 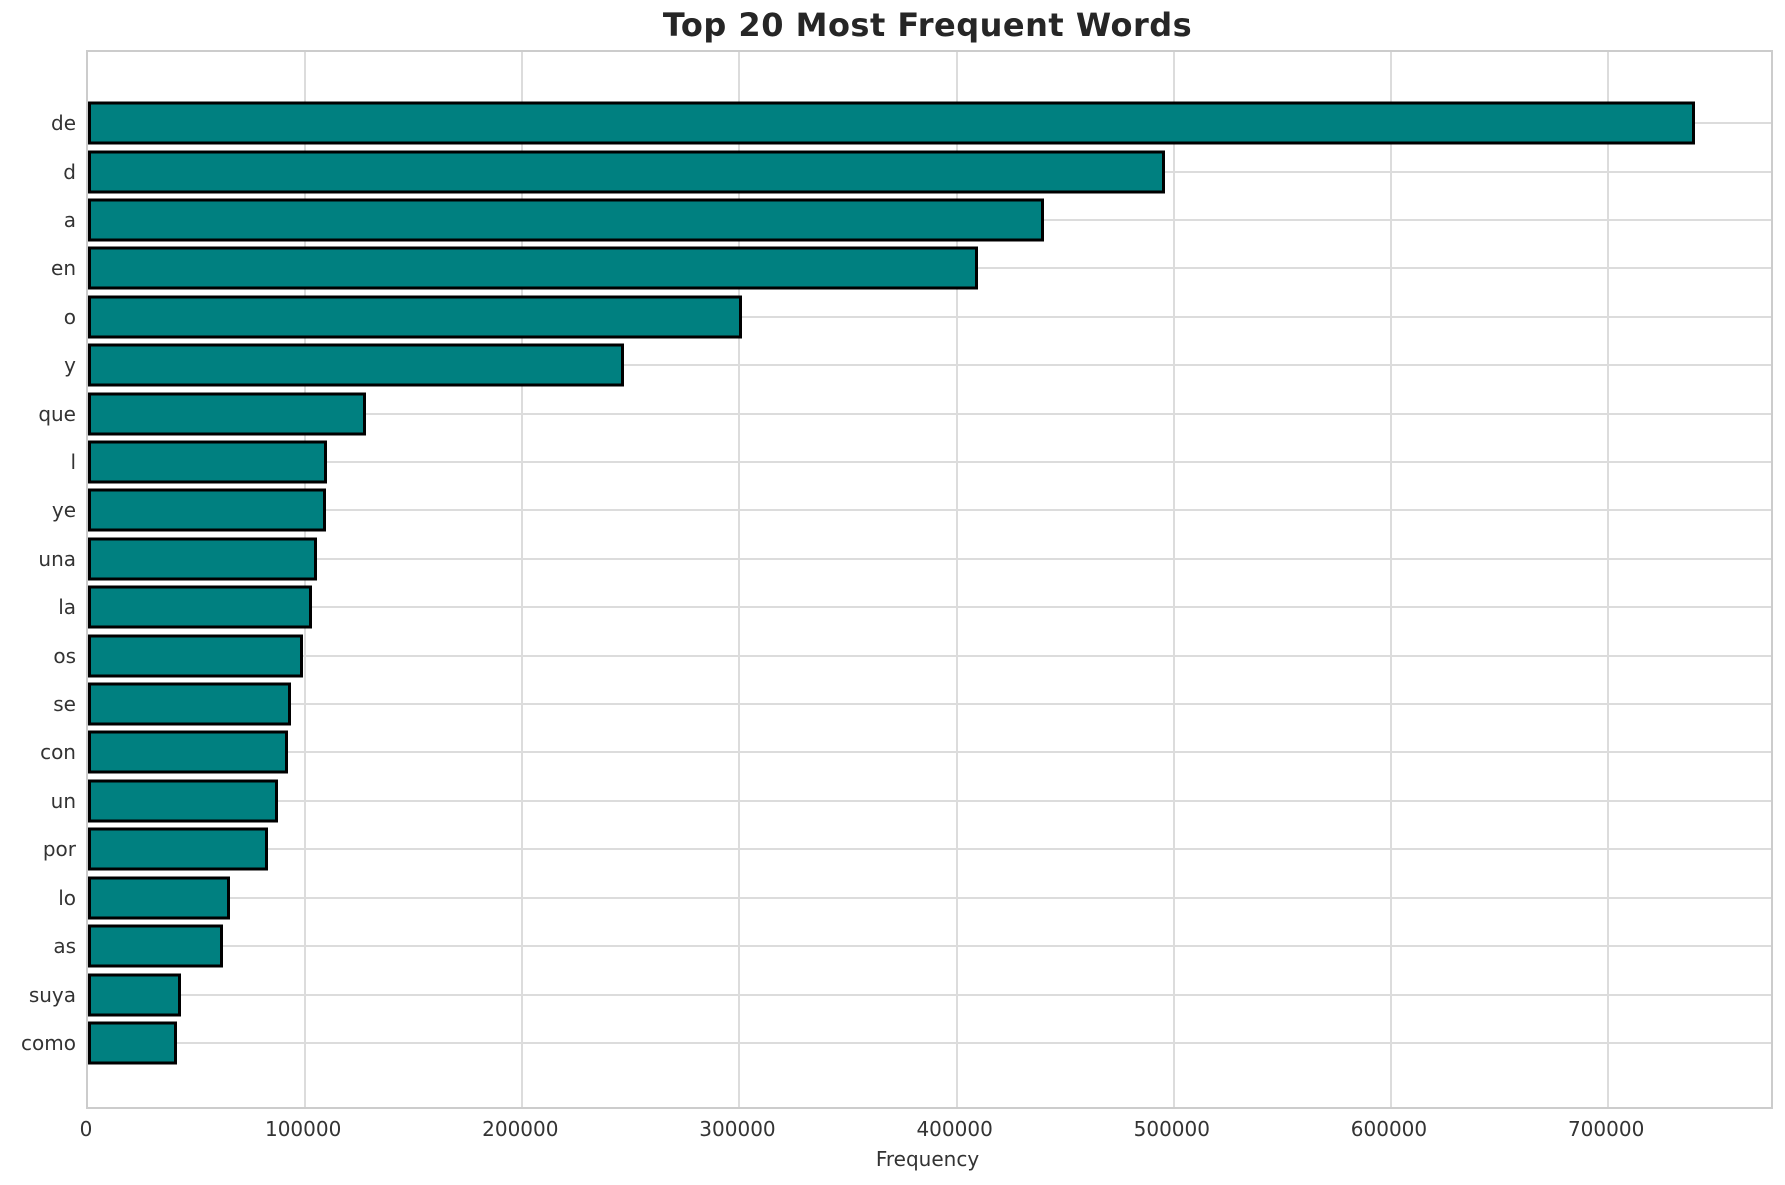 I want to click on y-tick-label: la, so click(x=67, y=607).